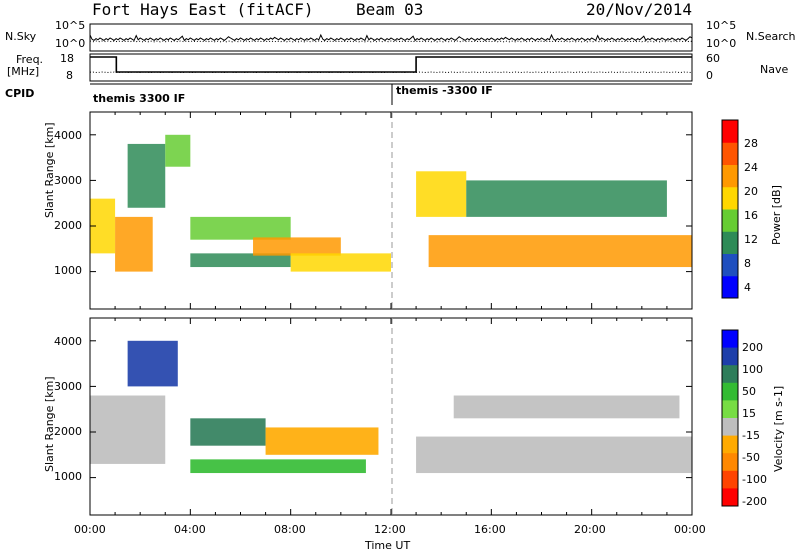 This screenshot has height=554, width=800. Describe the element at coordinates (749, 391) in the screenshot. I see `vel-cbar-tick-50: 50` at that location.